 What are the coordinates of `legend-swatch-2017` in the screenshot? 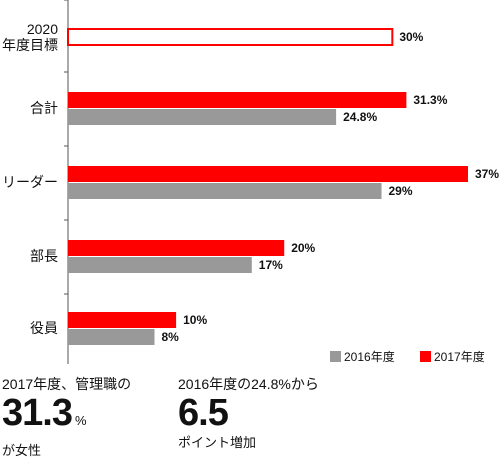 It's located at (425, 356).